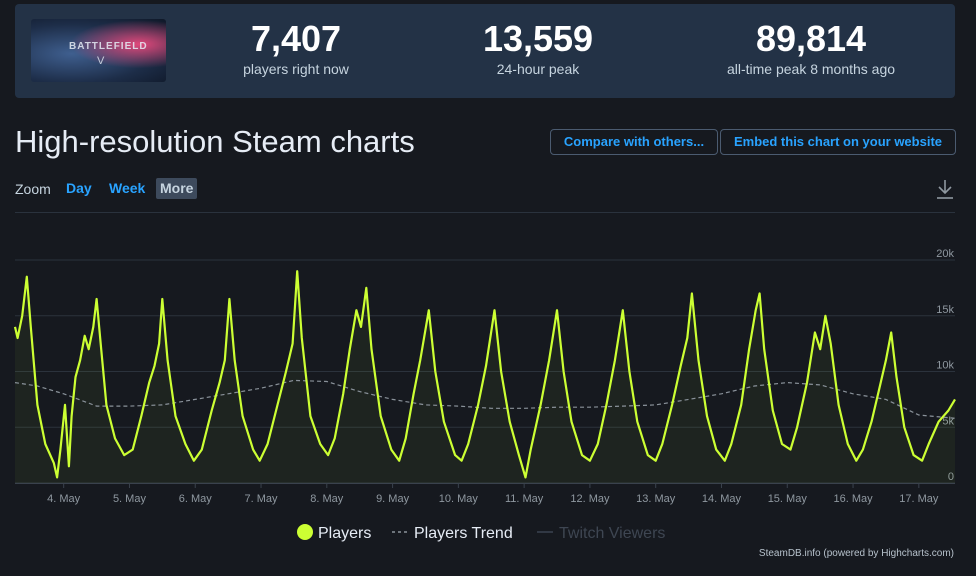 Image resolution: width=976 pixels, height=576 pixels. What do you see at coordinates (945, 366) in the screenshot?
I see `y-tick-label: 10k` at bounding box center [945, 366].